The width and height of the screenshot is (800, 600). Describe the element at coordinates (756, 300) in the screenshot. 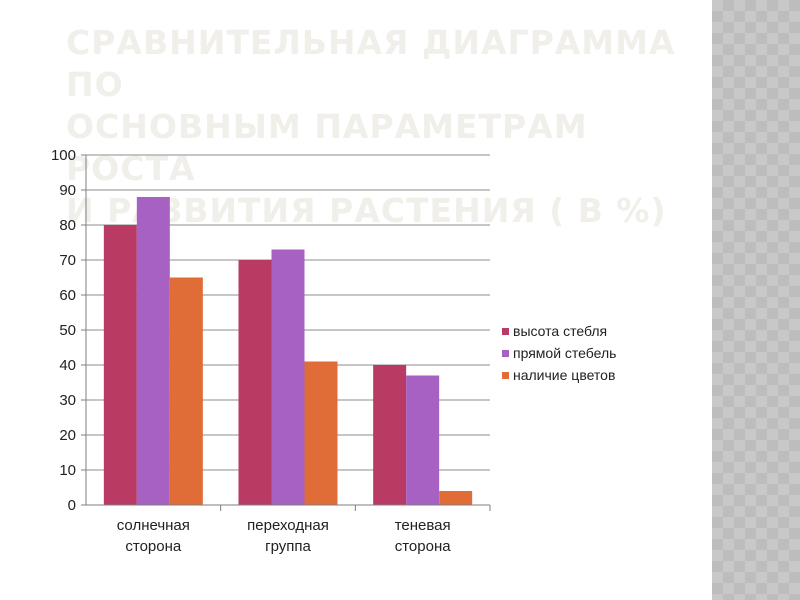

I see `decorative-side-panel` at that location.